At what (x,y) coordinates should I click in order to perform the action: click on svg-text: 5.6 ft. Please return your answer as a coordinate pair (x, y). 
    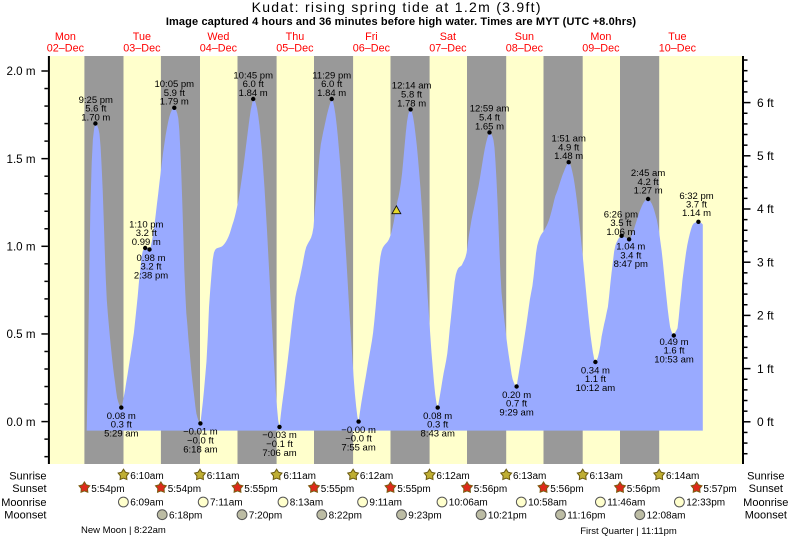
    Looking at the image, I should click on (95, 109).